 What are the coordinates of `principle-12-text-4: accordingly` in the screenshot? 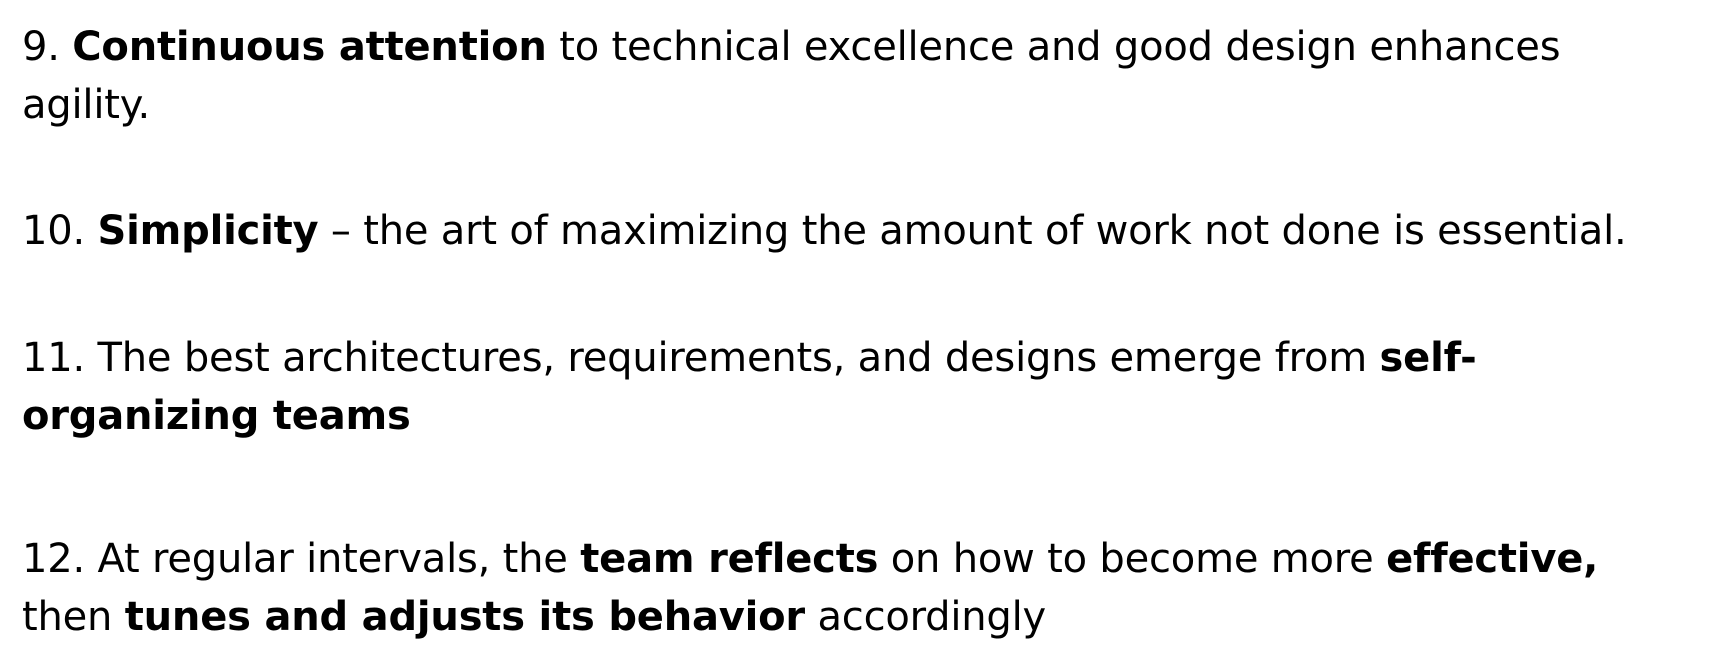 It's located at (932, 617).